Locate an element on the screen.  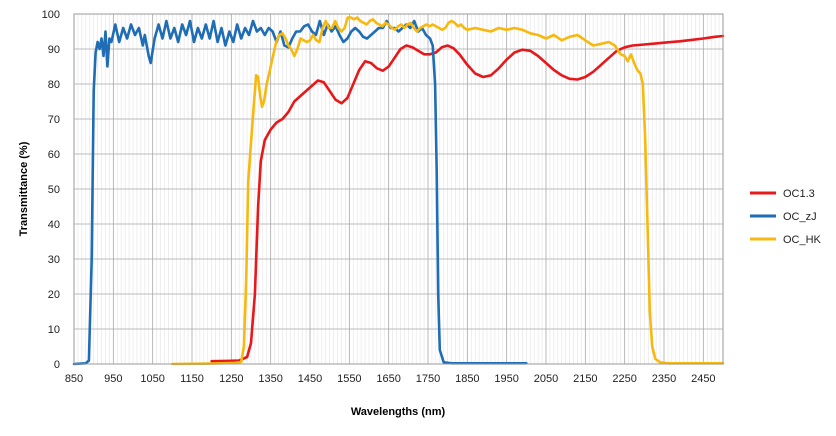
legend-label: OC_zJ is located at coordinates (800, 217).